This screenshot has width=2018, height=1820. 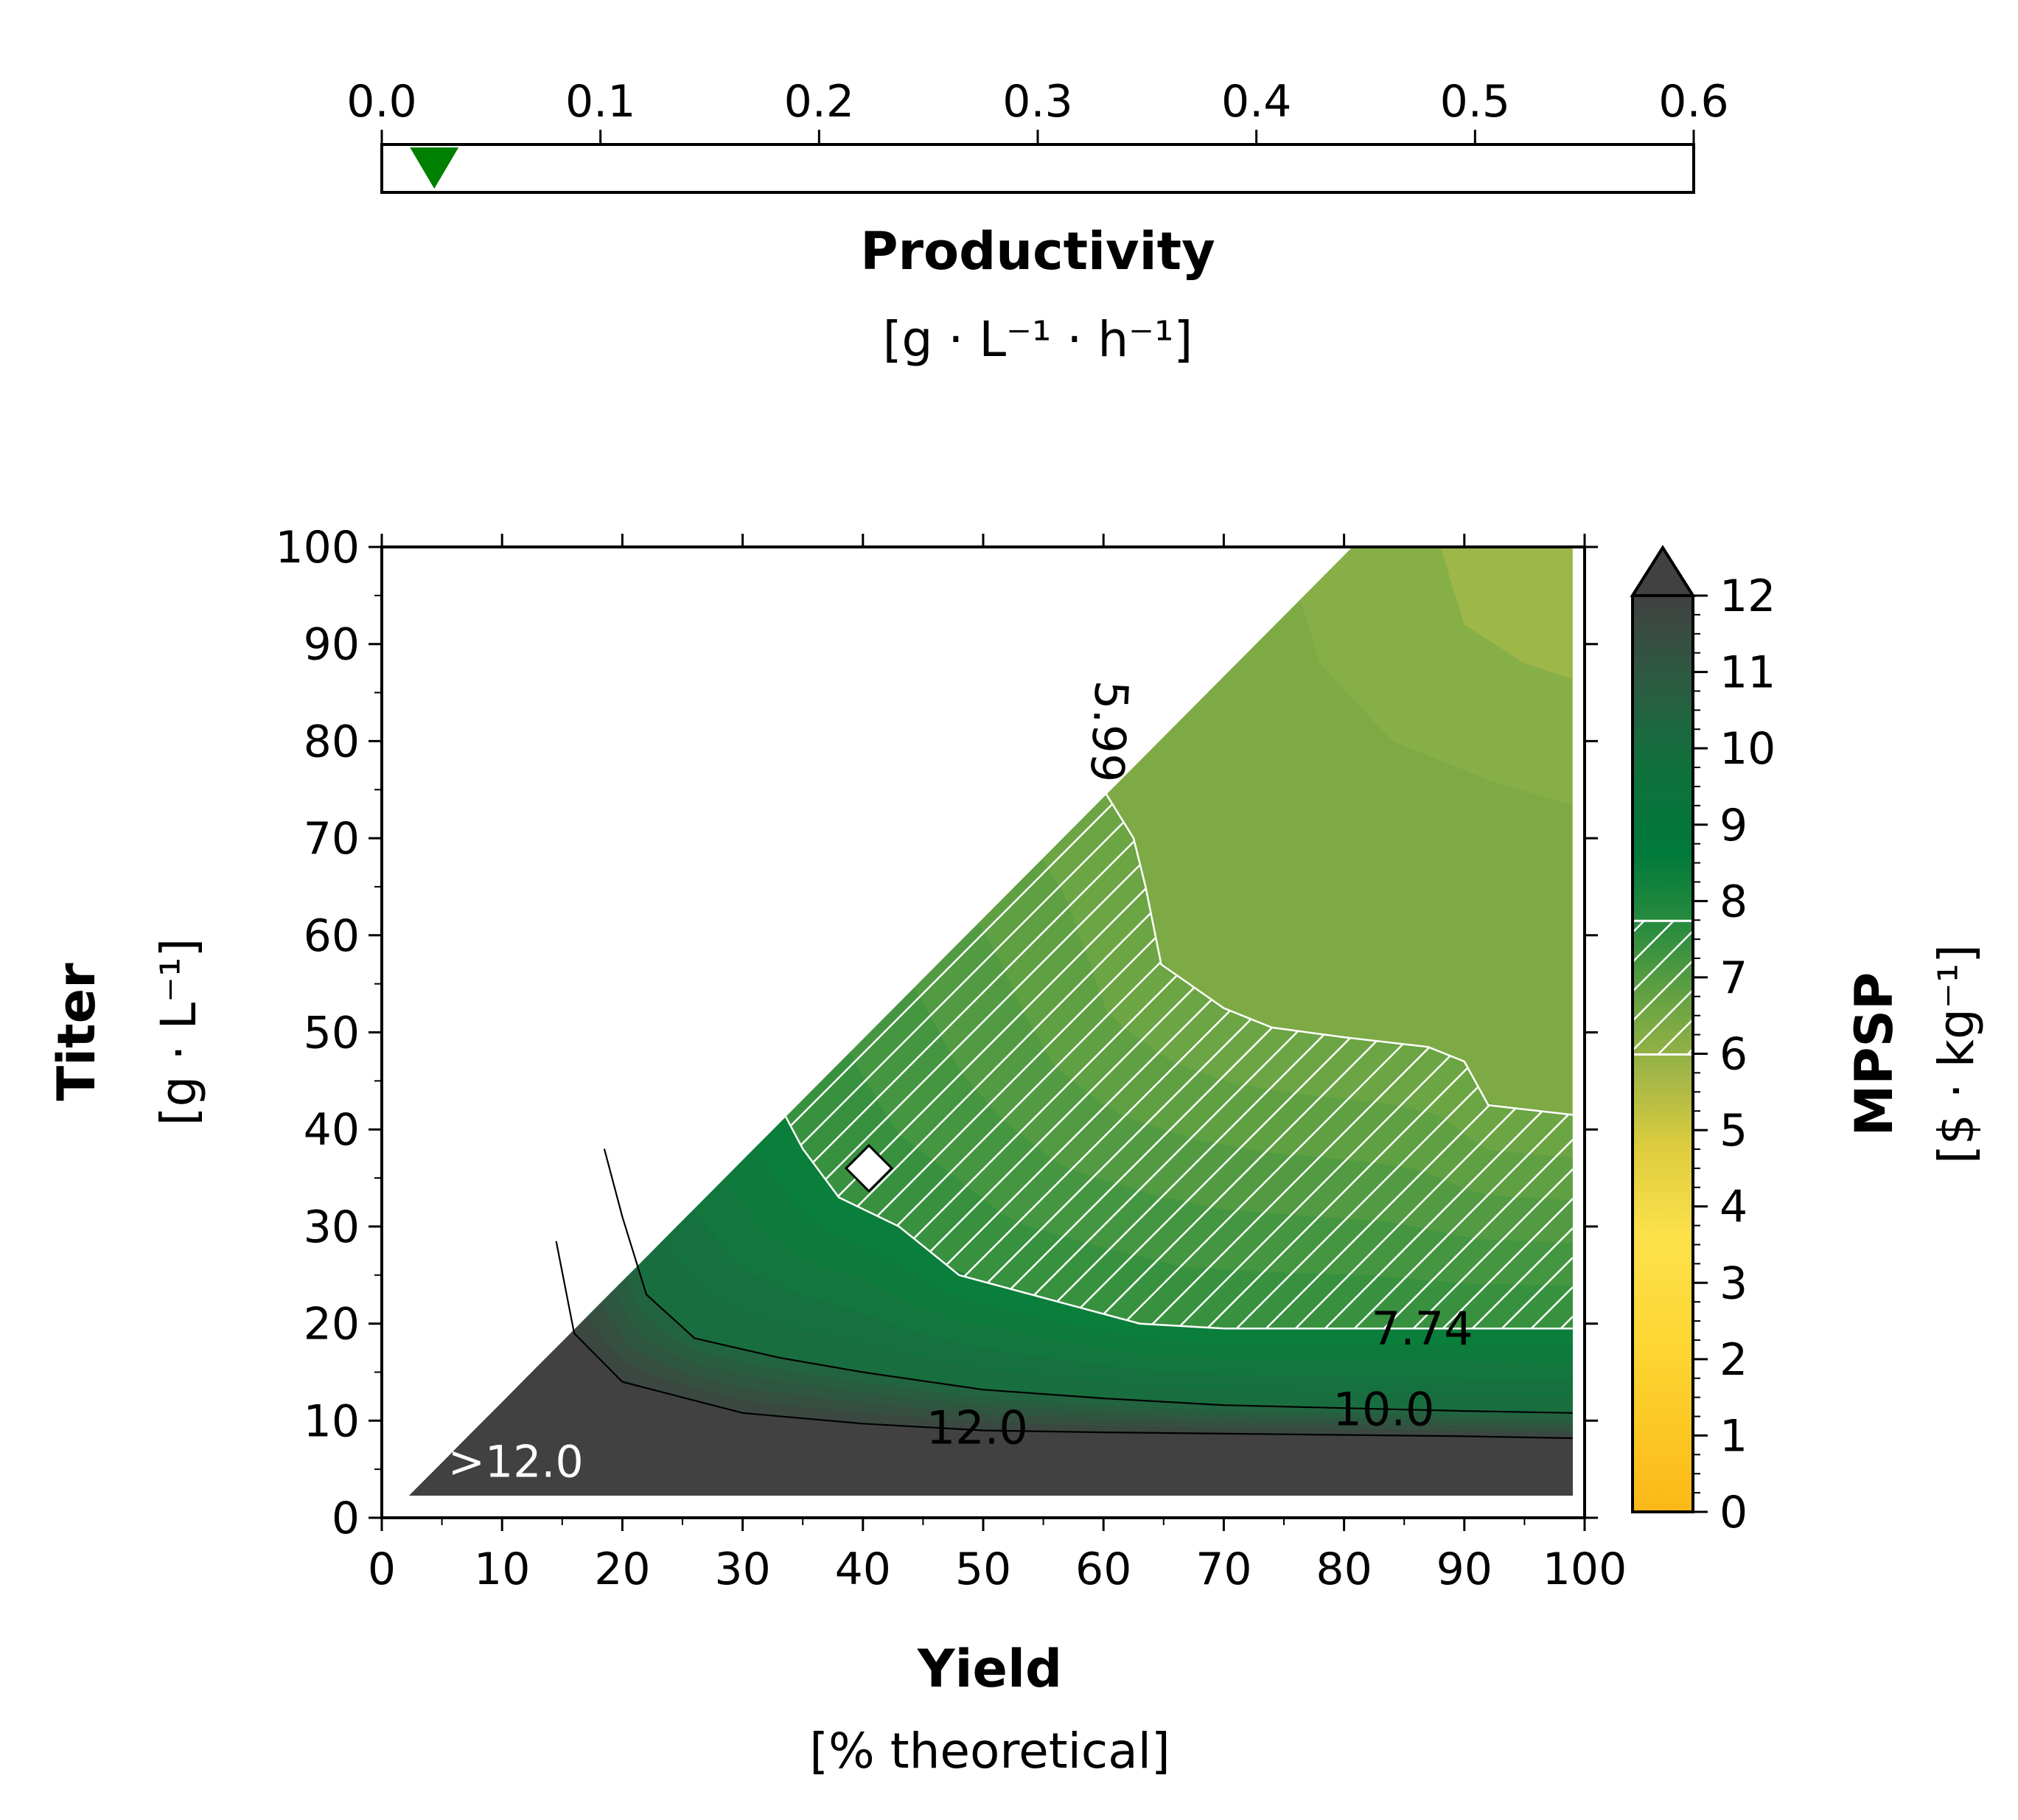 I want to click on colorbar-unit: [$ · kg⁻¹], so click(x=1956, y=1054).